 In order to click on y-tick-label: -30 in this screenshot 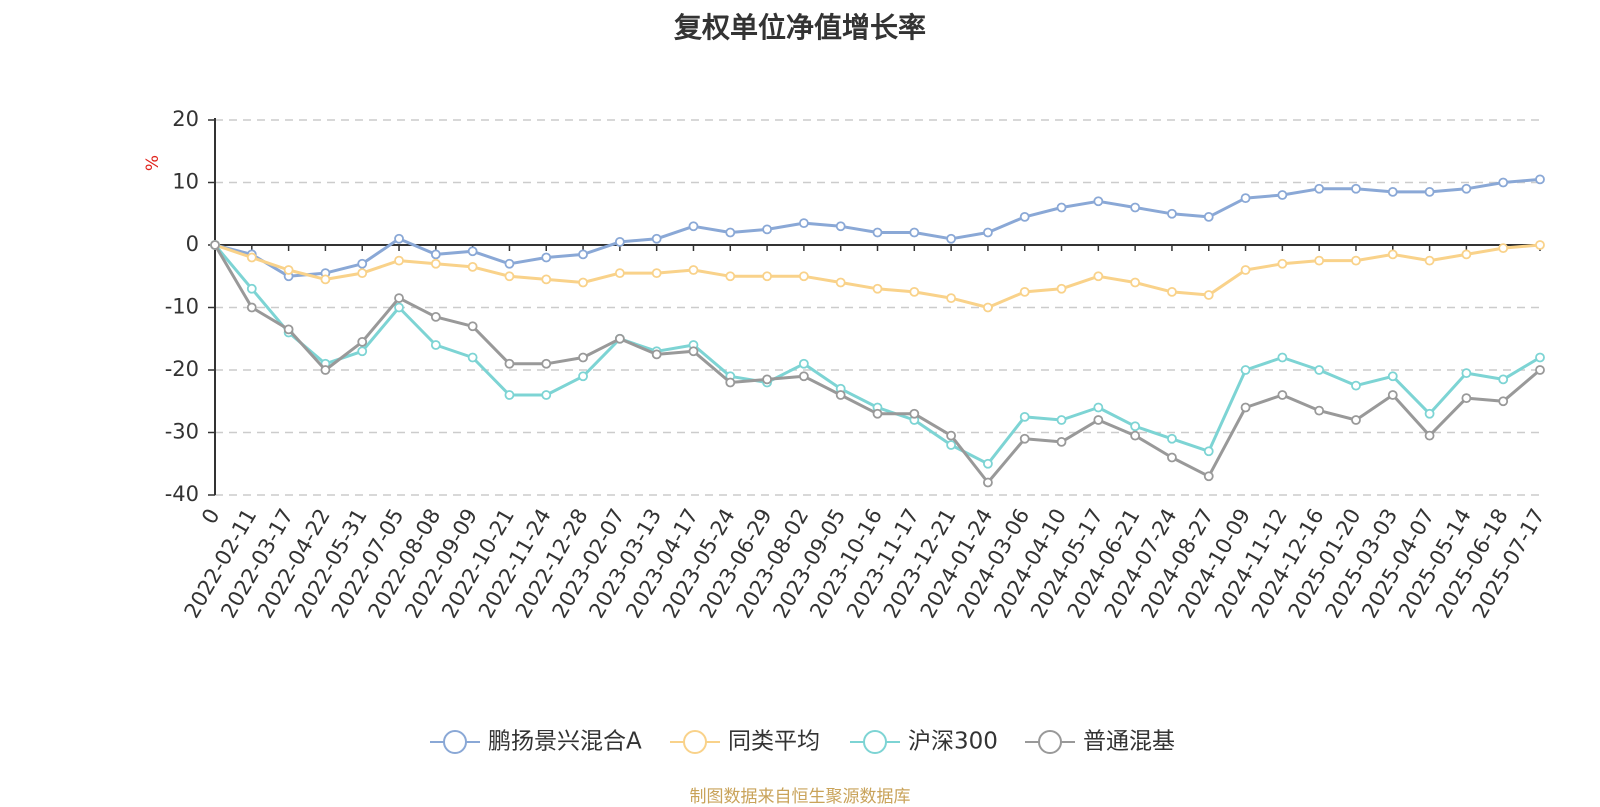, I will do `click(182, 432)`.